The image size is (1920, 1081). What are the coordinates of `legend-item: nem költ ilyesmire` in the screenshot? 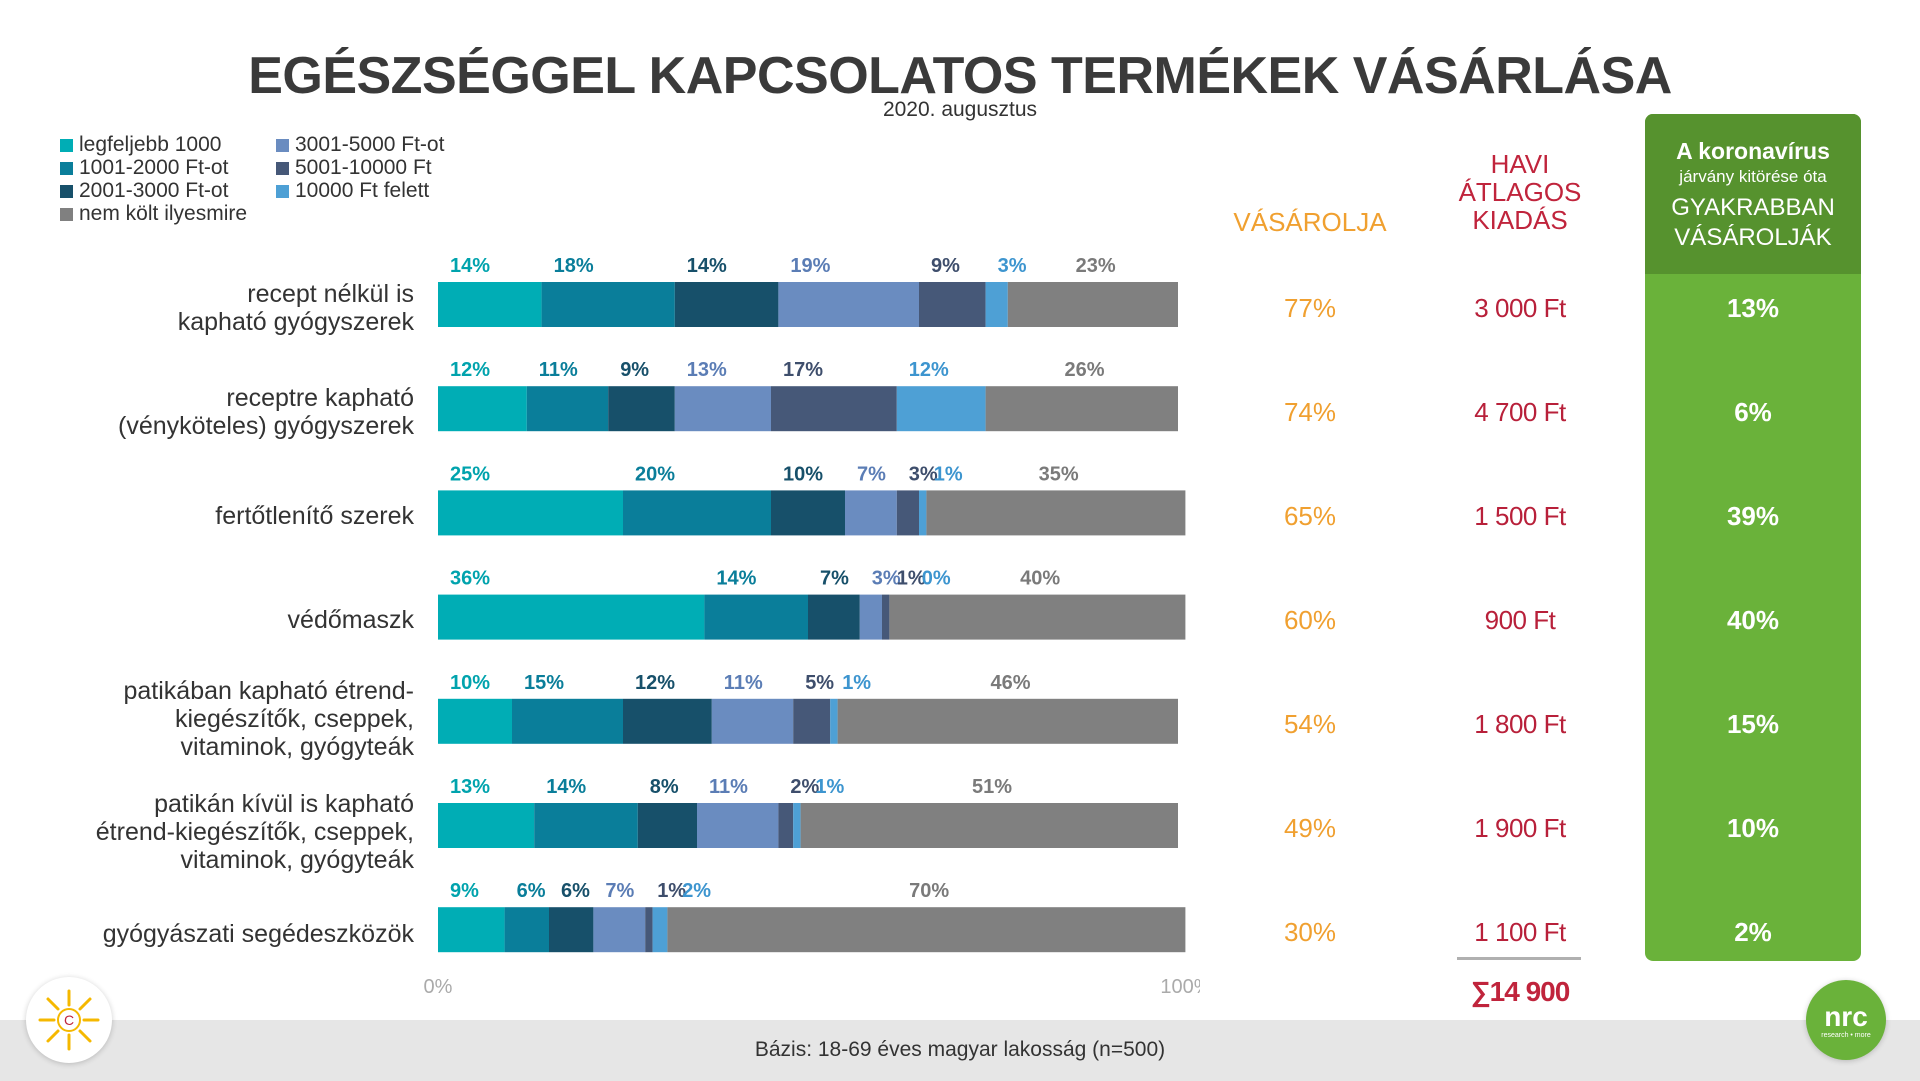 It's located at (153, 214).